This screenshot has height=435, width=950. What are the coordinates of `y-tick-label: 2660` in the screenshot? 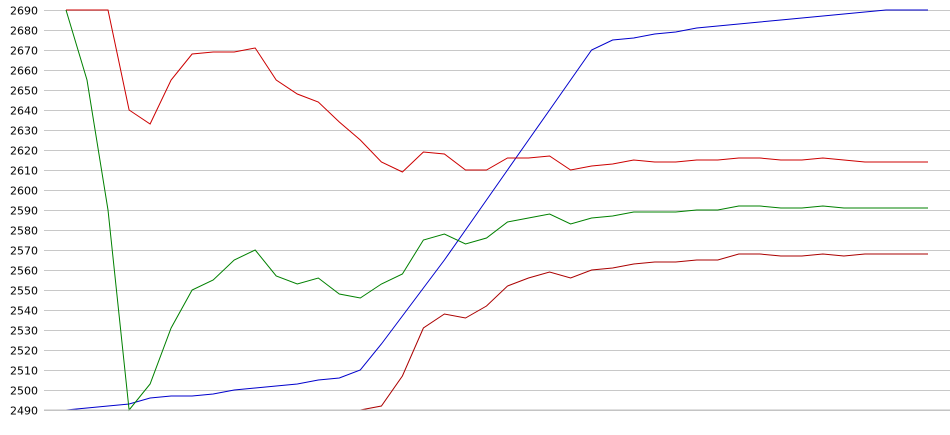 It's located at (24, 71).